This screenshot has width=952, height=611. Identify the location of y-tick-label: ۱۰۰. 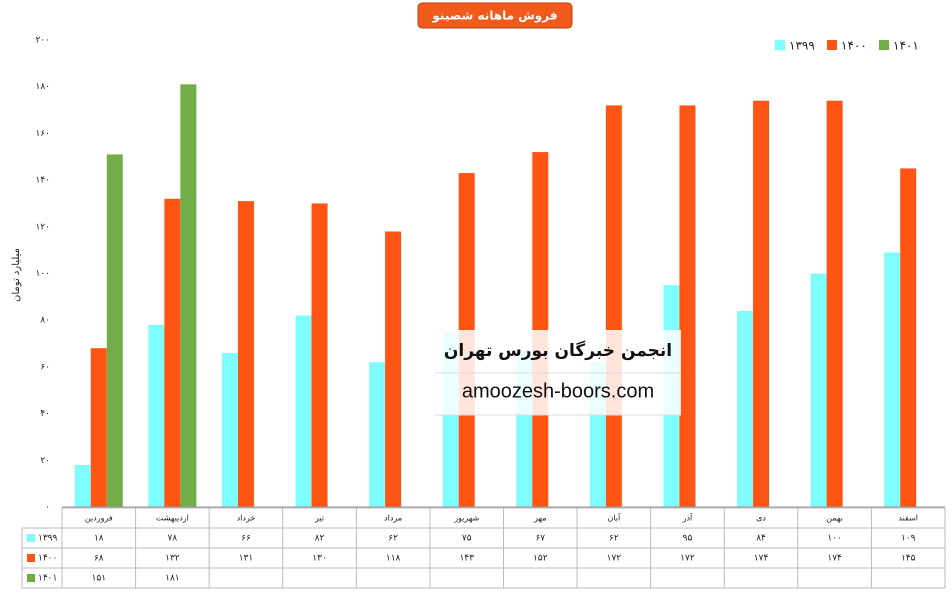
(42, 274).